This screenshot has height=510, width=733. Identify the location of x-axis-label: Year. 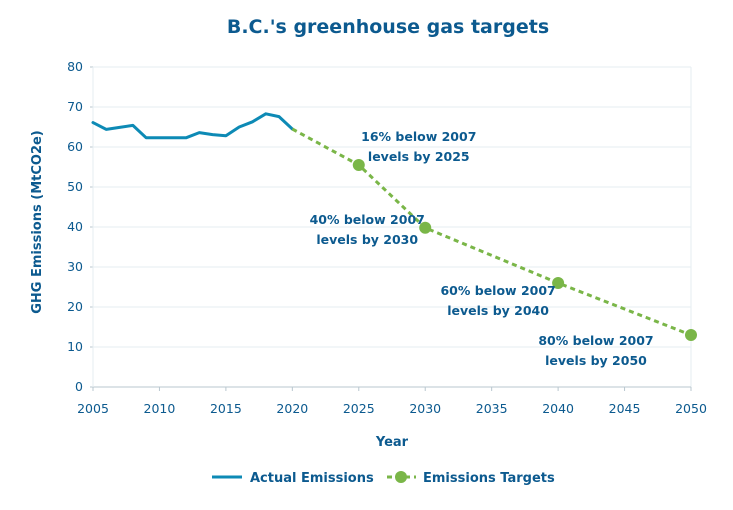
(392, 442).